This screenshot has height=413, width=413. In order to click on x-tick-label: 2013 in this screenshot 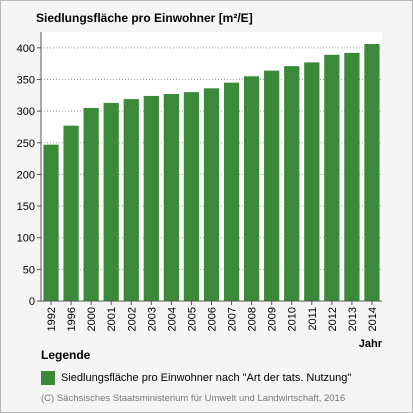, I will do `click(353, 319)`.